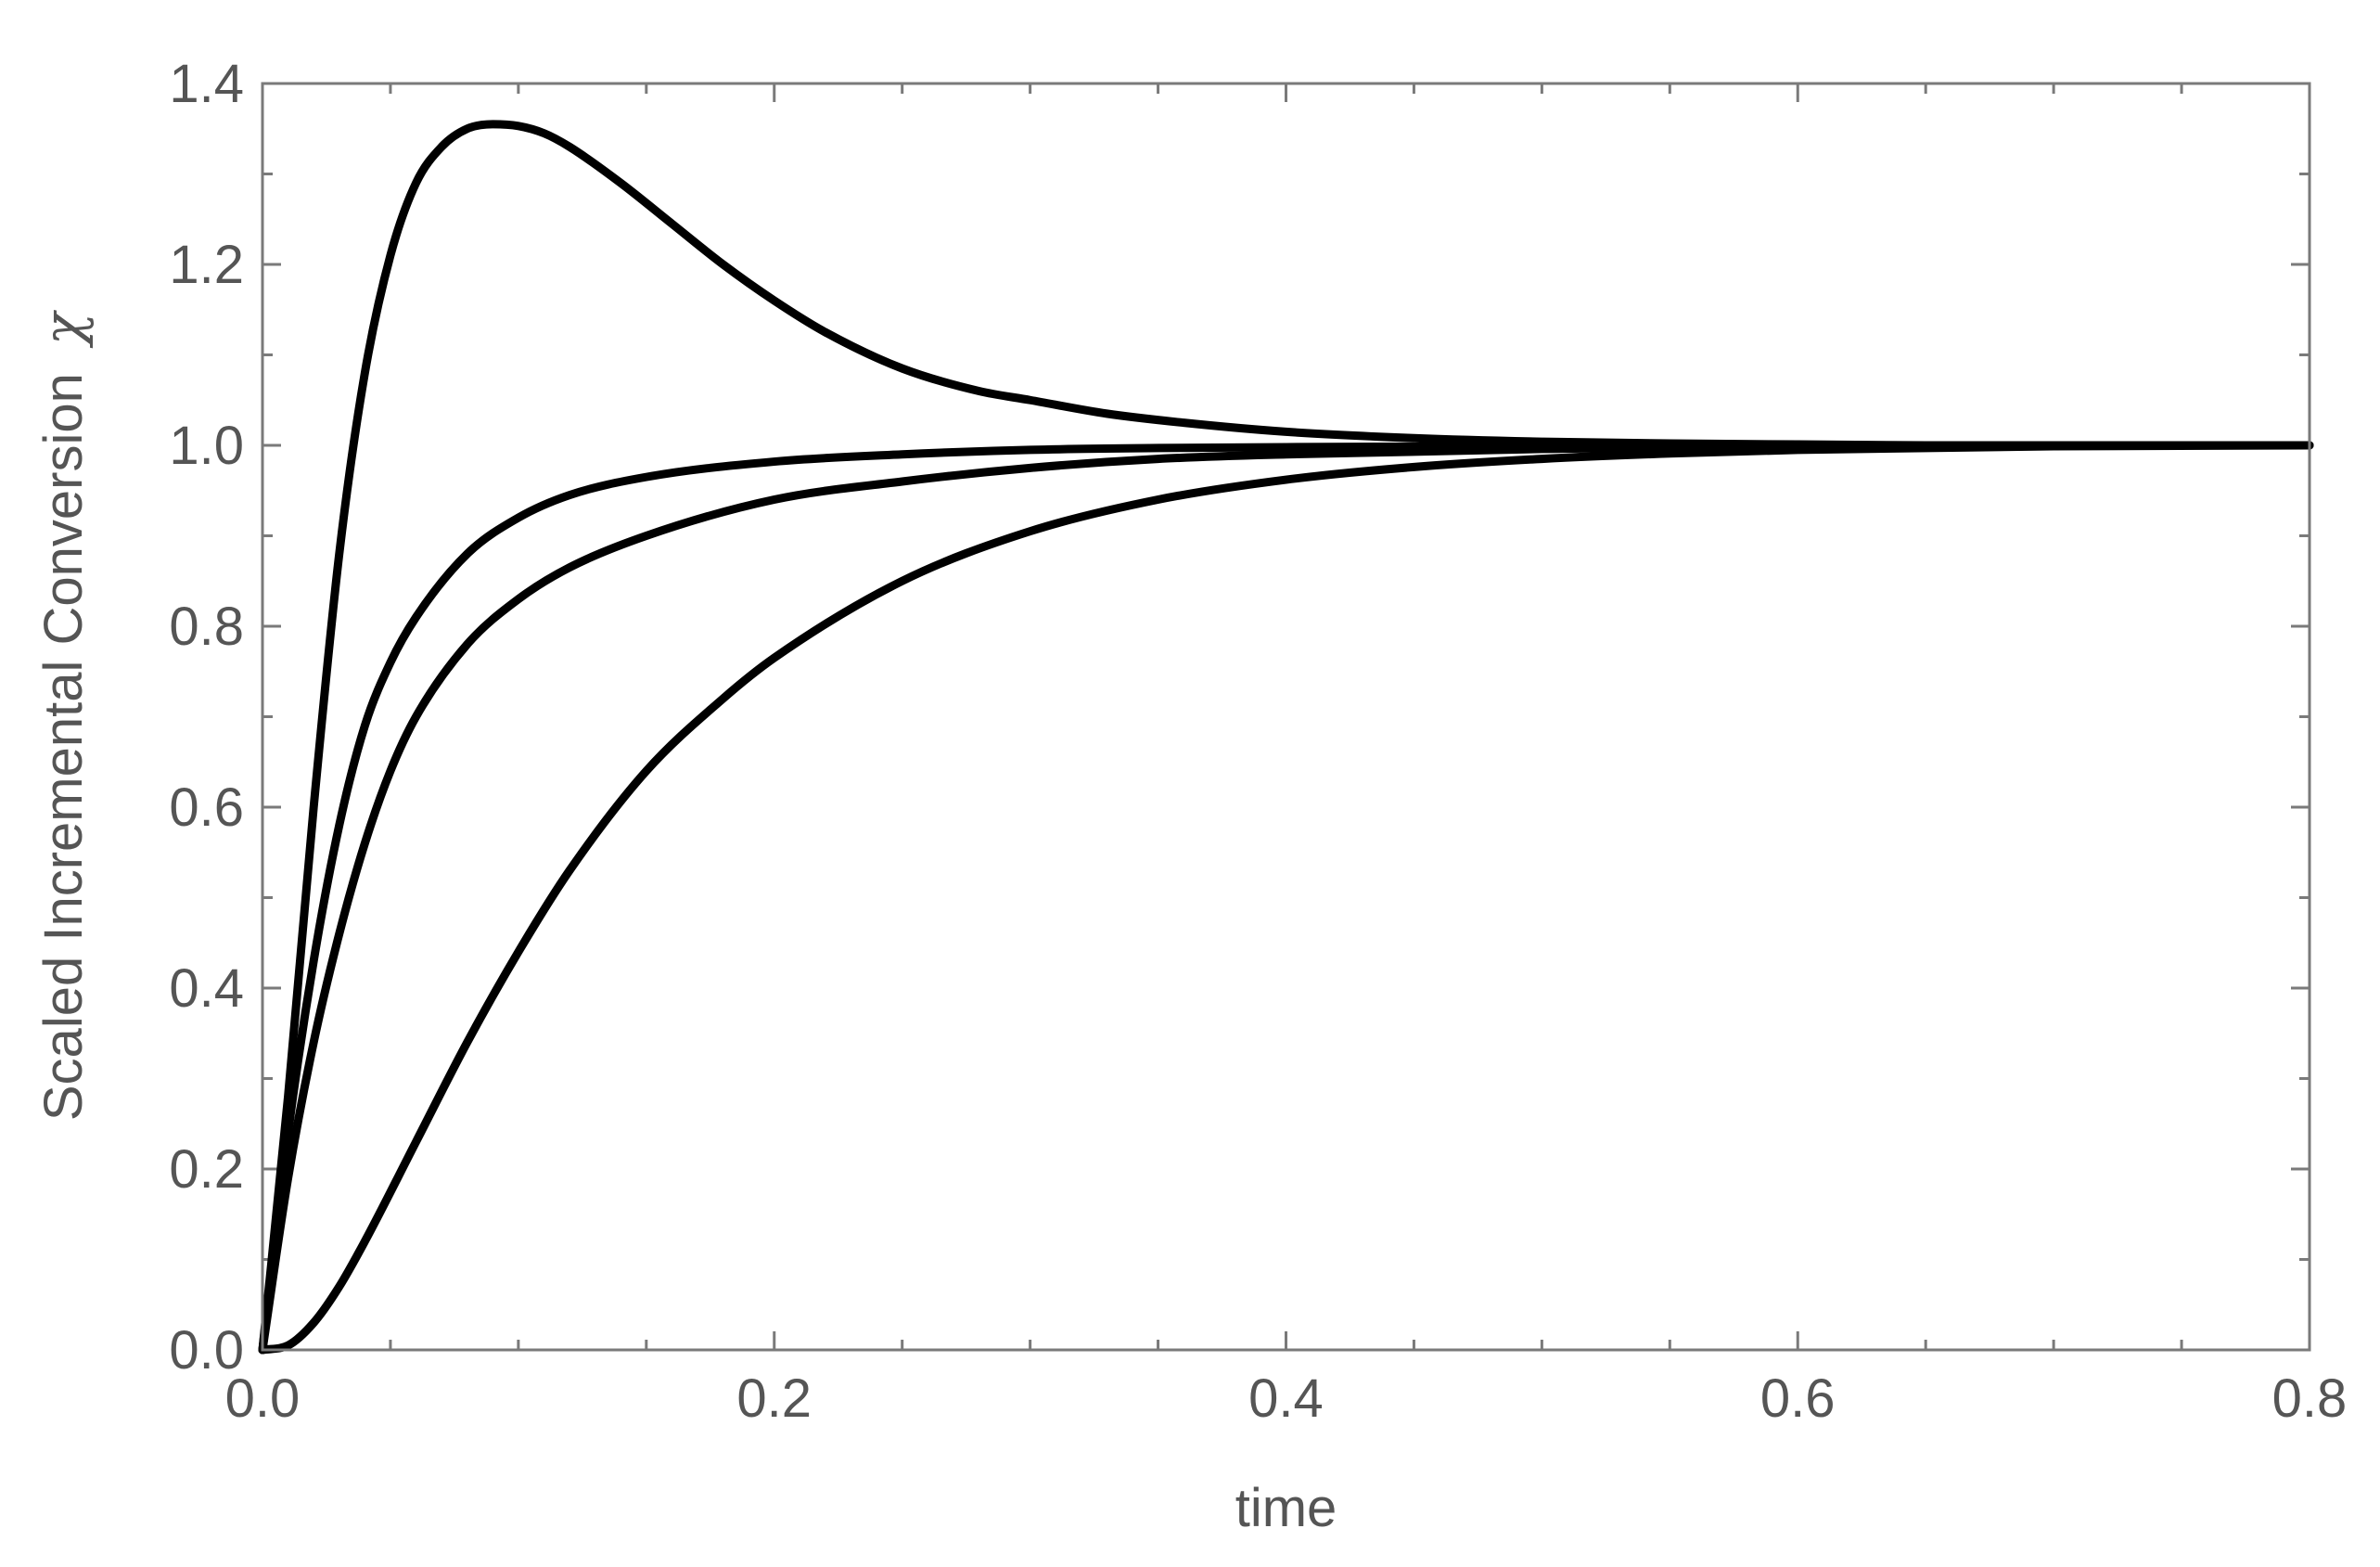 This screenshot has width=2380, height=1567. Describe the element at coordinates (206, 1169) in the screenshot. I see `y-tick-label: 0.2` at that location.